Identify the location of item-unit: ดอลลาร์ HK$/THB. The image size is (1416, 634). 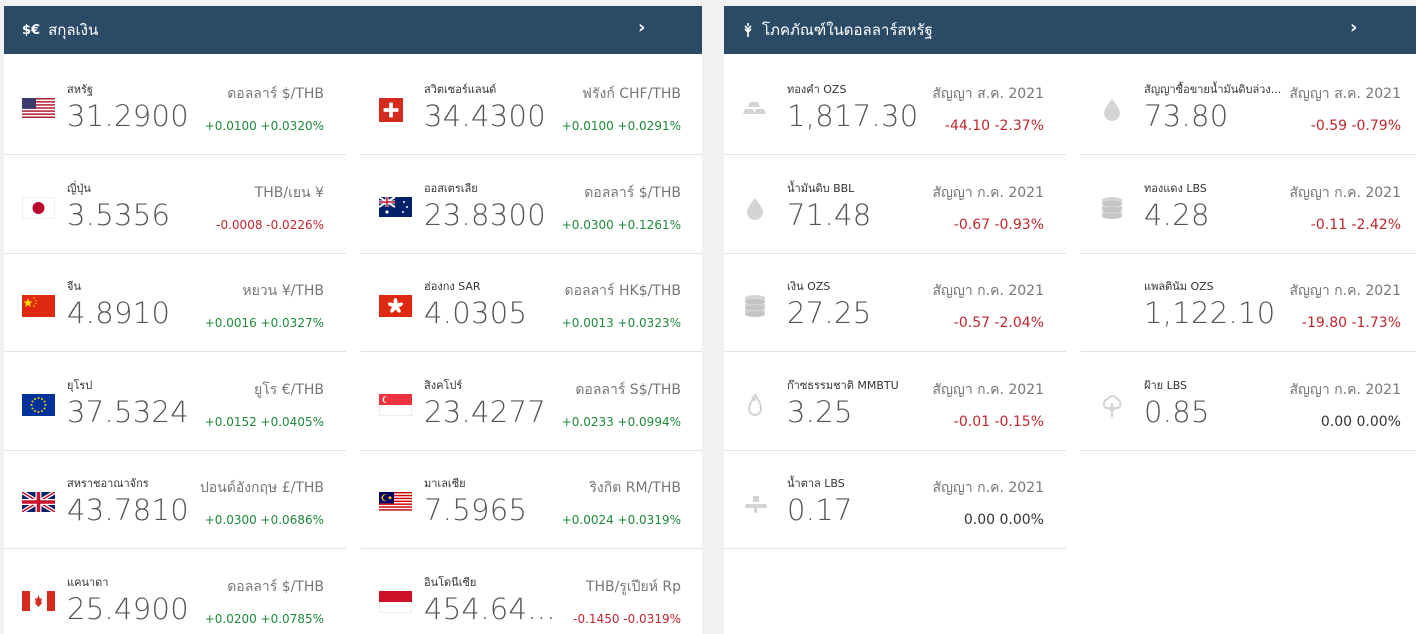
(622, 291).